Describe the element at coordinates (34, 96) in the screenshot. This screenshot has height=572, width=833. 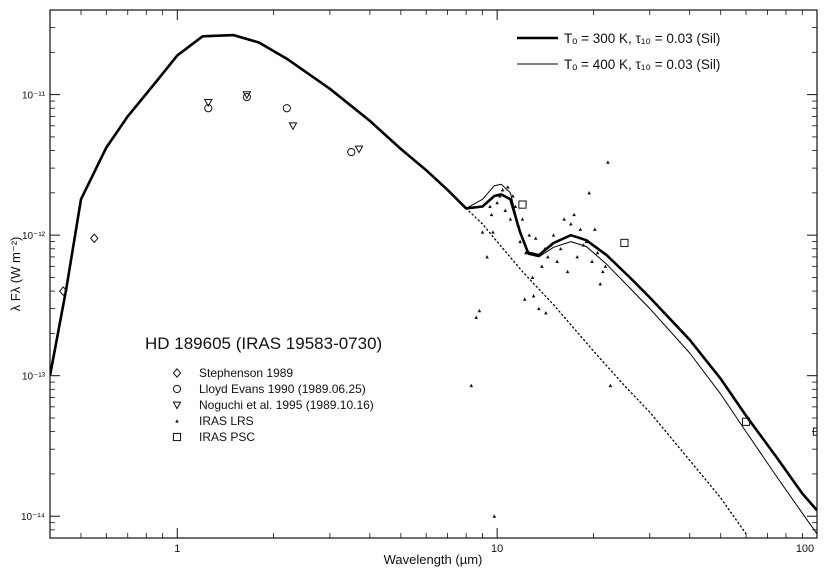
I see `y-tick-label: 10⁻¹¹` at that location.